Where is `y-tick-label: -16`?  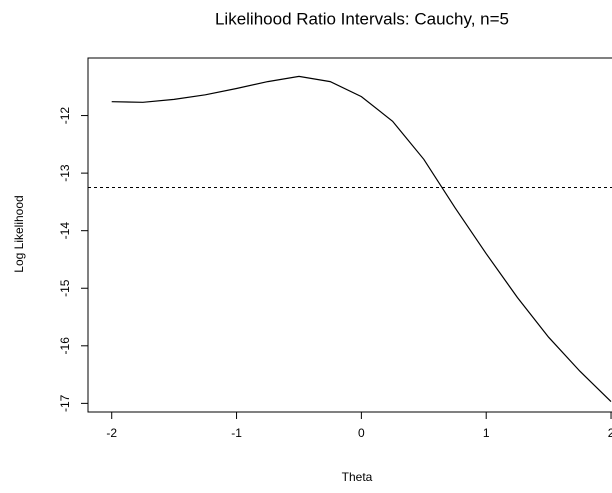
y-tick-label: -16 is located at coordinates (65, 346).